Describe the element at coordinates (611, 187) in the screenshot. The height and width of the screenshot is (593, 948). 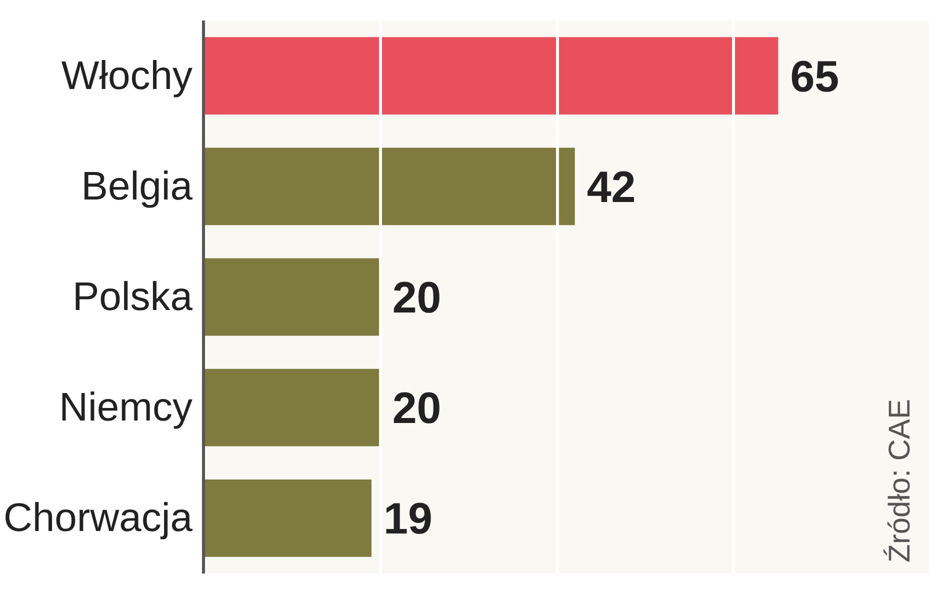
I see `data-label: 42` at that location.